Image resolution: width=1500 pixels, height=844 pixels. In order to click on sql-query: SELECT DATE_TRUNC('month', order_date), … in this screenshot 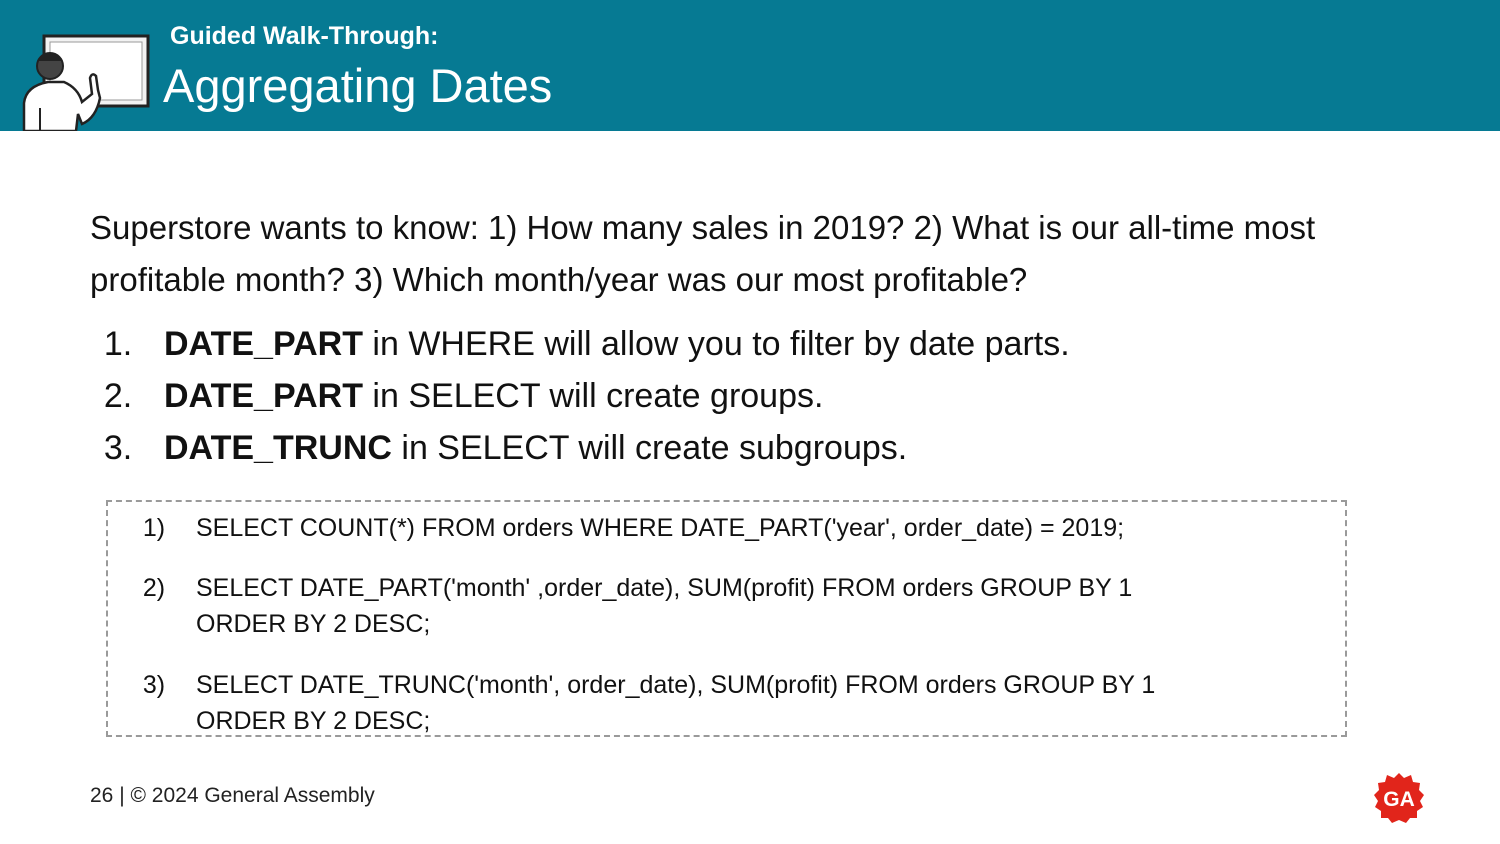, I will do `click(756, 703)`.